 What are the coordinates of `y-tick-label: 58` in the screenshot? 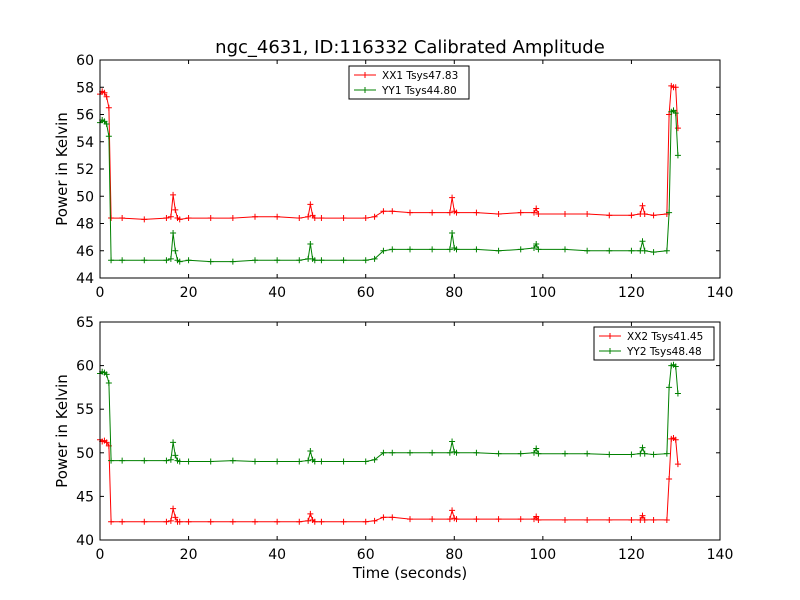 It's located at (85, 88).